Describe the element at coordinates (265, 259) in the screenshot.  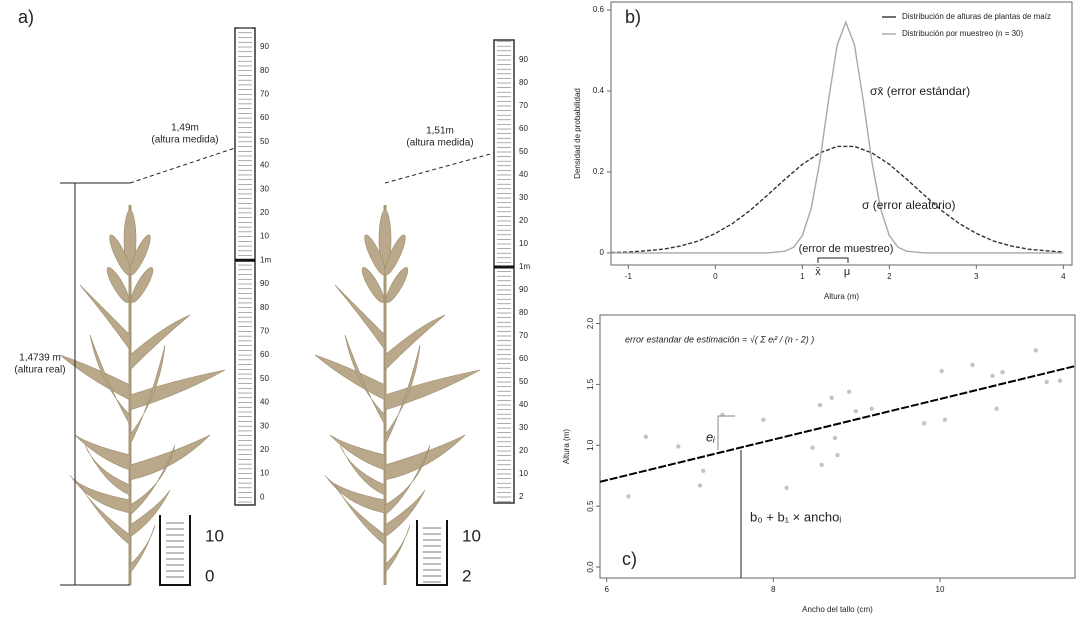
I see `ruler-label: 1m` at that location.